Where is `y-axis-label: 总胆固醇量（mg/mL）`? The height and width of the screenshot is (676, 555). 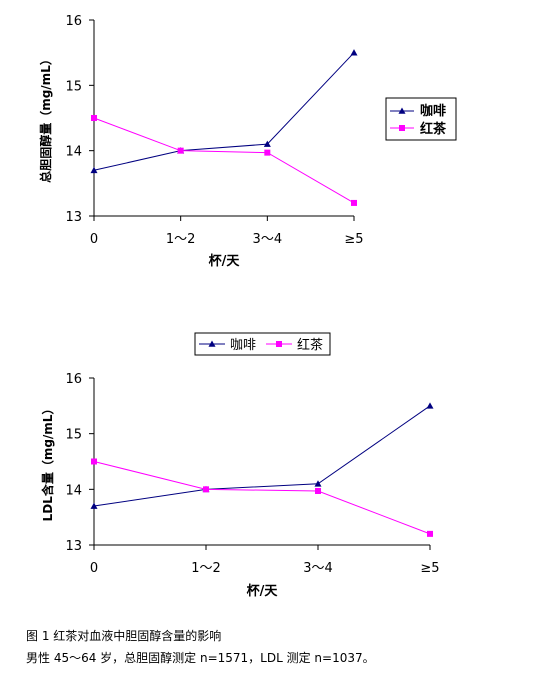 y-axis-label: 总胆固醇量（mg/mL） is located at coordinates (45, 118).